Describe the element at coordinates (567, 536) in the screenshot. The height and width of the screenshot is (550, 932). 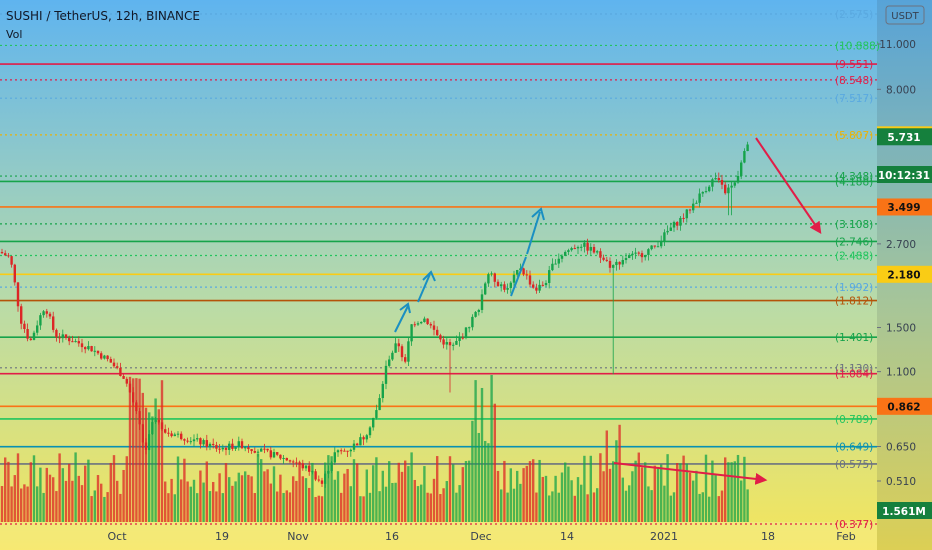
I see `time-tick-label: 14` at that location.